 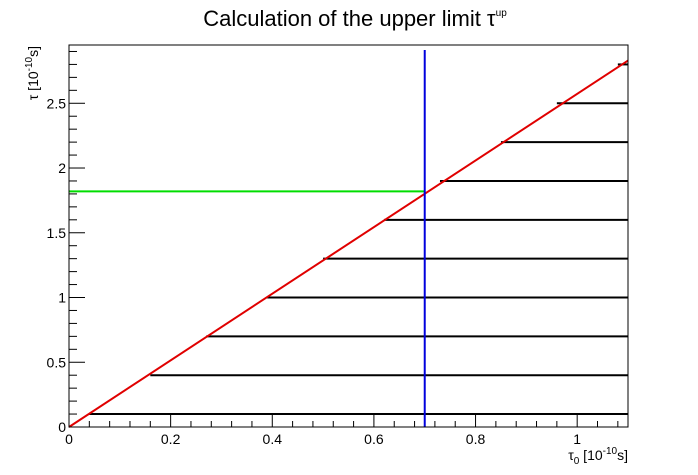 I want to click on x-tick-label-1: 0.2, so click(x=171, y=439).